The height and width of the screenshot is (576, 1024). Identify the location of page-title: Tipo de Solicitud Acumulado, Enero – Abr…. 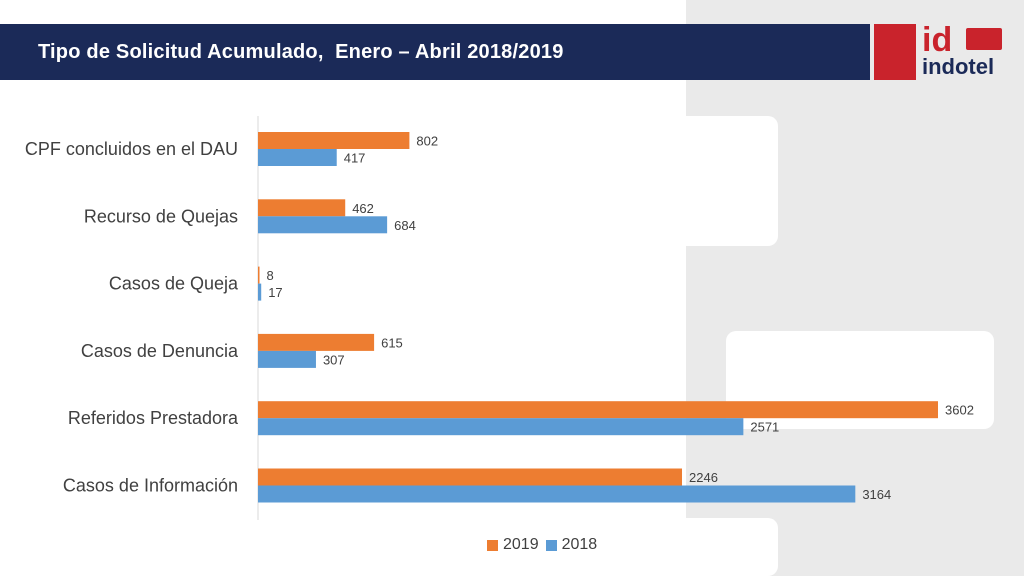
(301, 52).